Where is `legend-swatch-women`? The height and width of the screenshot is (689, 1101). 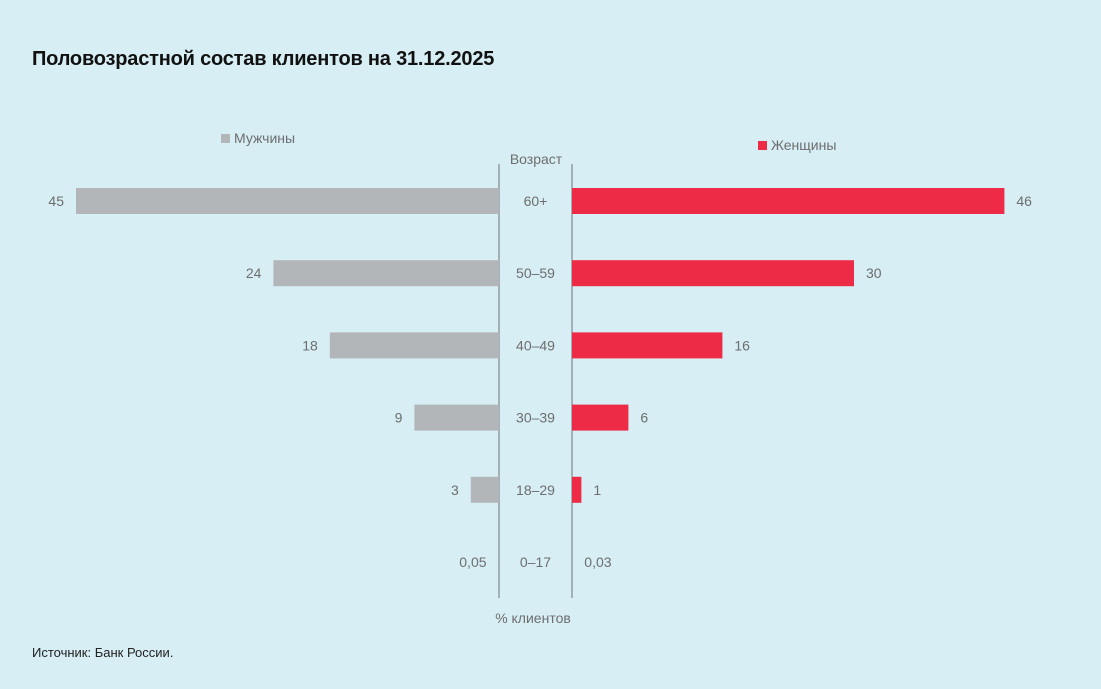
legend-swatch-women is located at coordinates (762, 145).